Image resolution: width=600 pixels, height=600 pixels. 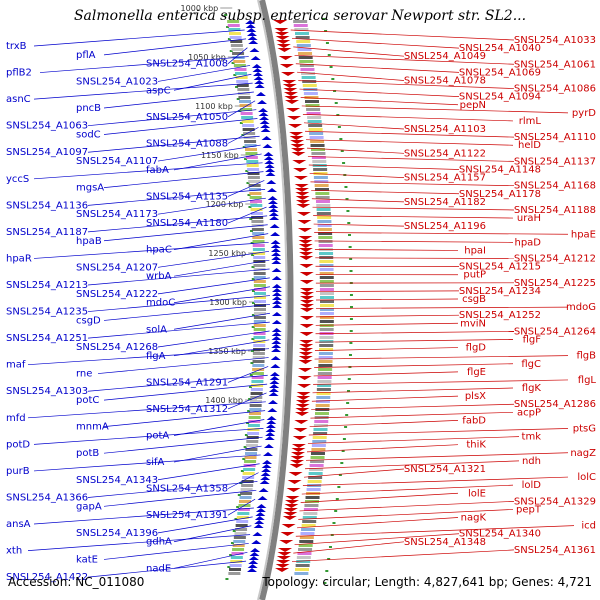 I want to click on kbp-tick-label: 1300 kbp, so click(x=228, y=302).